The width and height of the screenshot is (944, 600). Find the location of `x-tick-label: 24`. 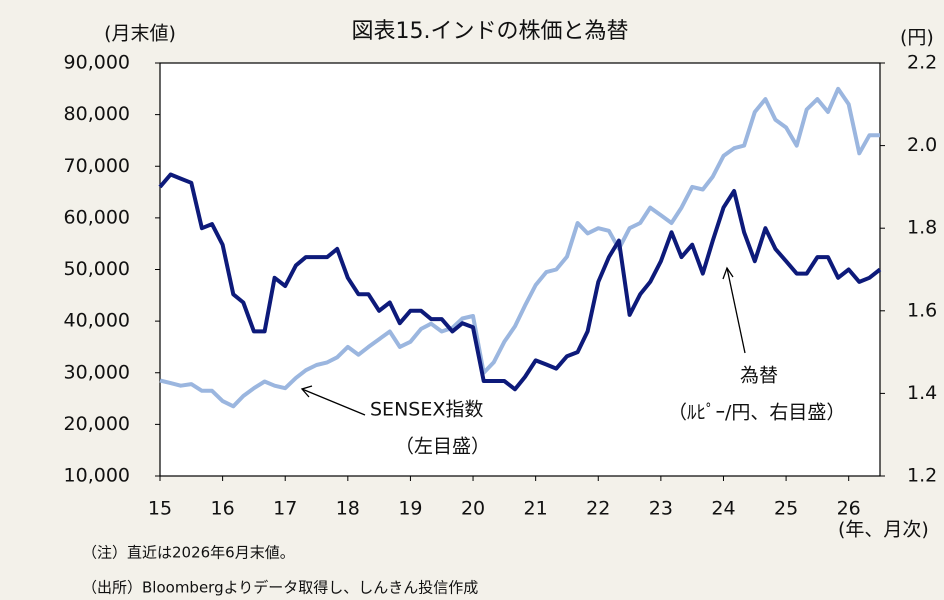

x-tick-label: 24 is located at coordinates (723, 509).